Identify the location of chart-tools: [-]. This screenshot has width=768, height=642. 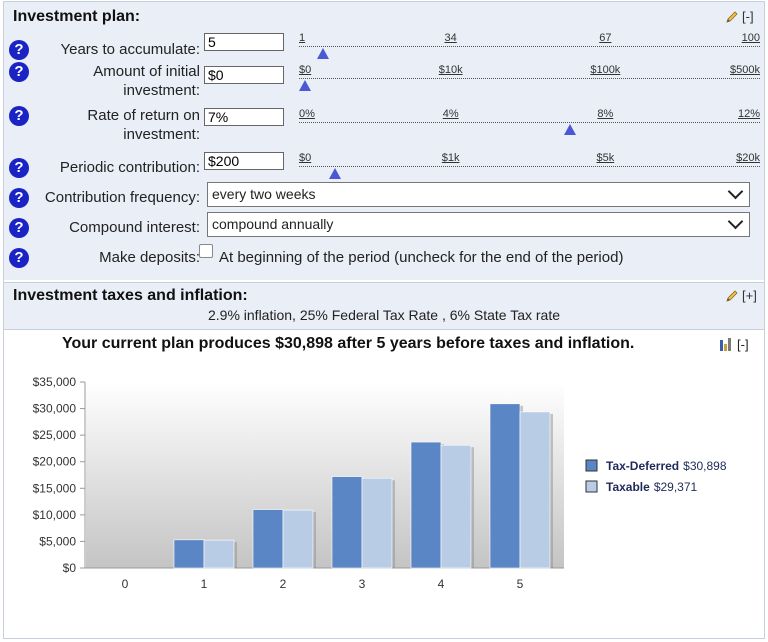
(734, 344).